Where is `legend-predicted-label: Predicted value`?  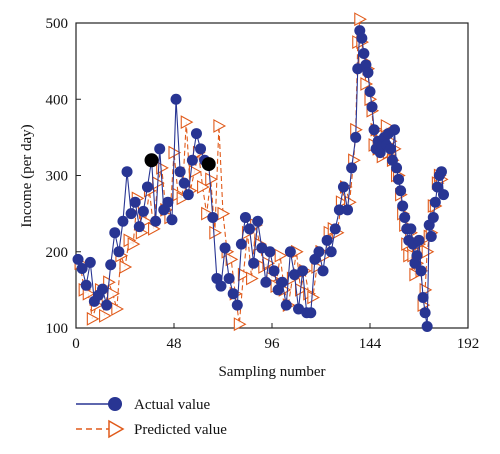
legend-predicted-label: Predicted value is located at coordinates (180, 430).